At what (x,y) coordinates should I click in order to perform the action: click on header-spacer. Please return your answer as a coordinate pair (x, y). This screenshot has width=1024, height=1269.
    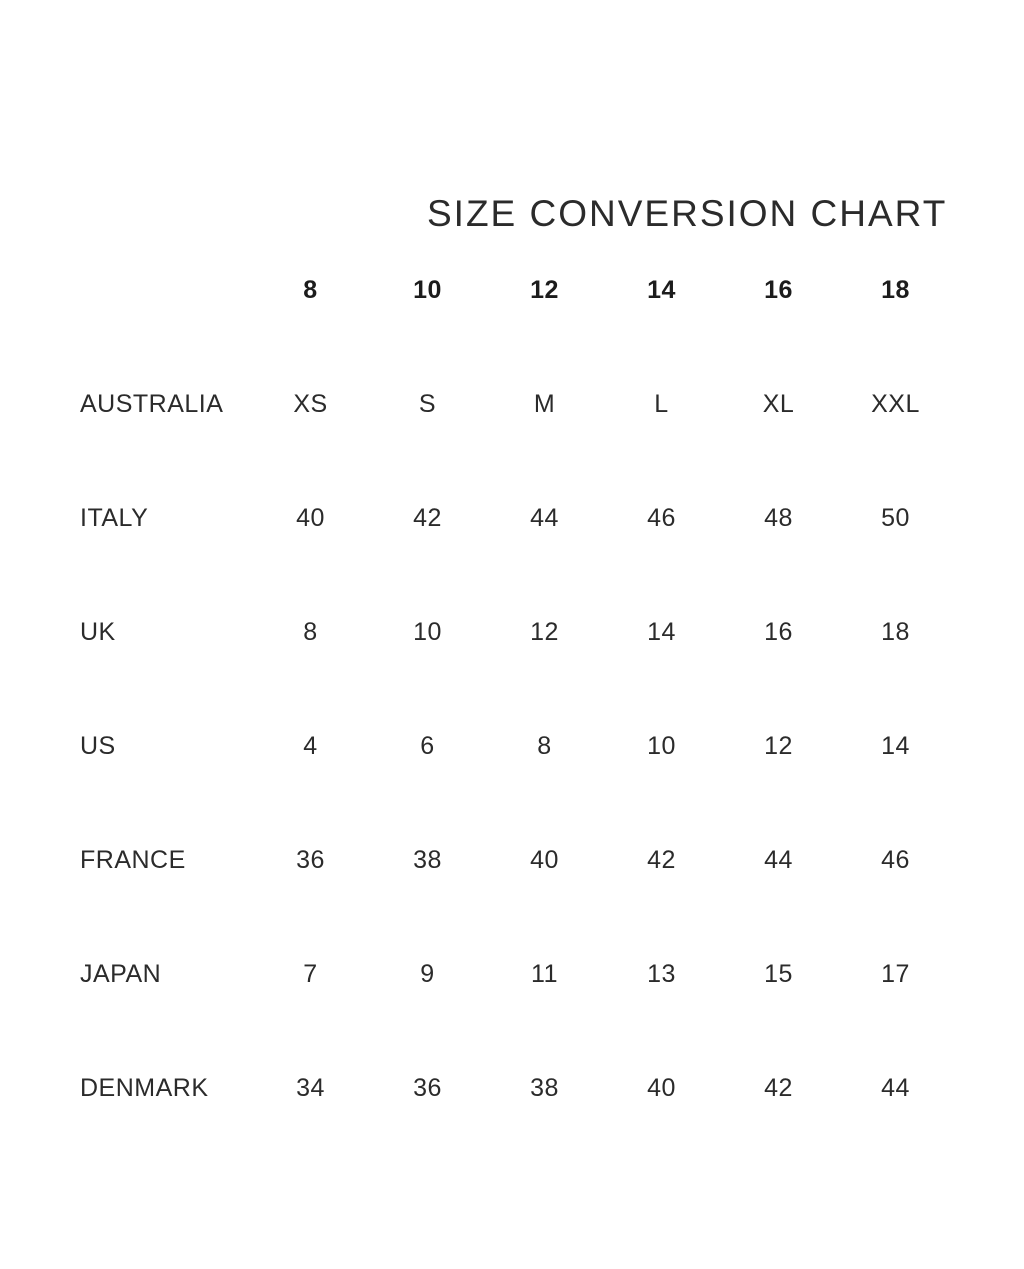
    Looking at the image, I should click on (166, 290).